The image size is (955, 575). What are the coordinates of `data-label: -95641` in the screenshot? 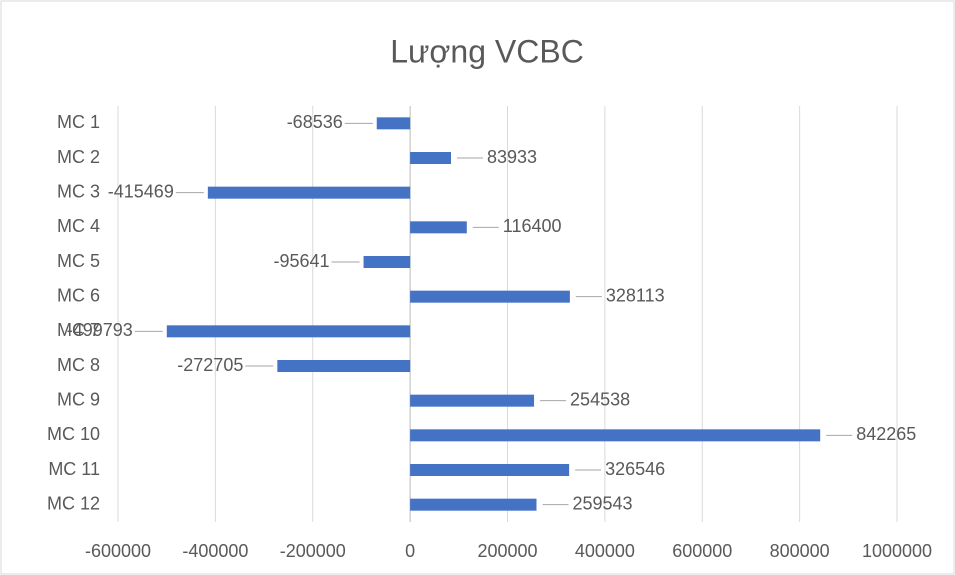 It's located at (301, 261).